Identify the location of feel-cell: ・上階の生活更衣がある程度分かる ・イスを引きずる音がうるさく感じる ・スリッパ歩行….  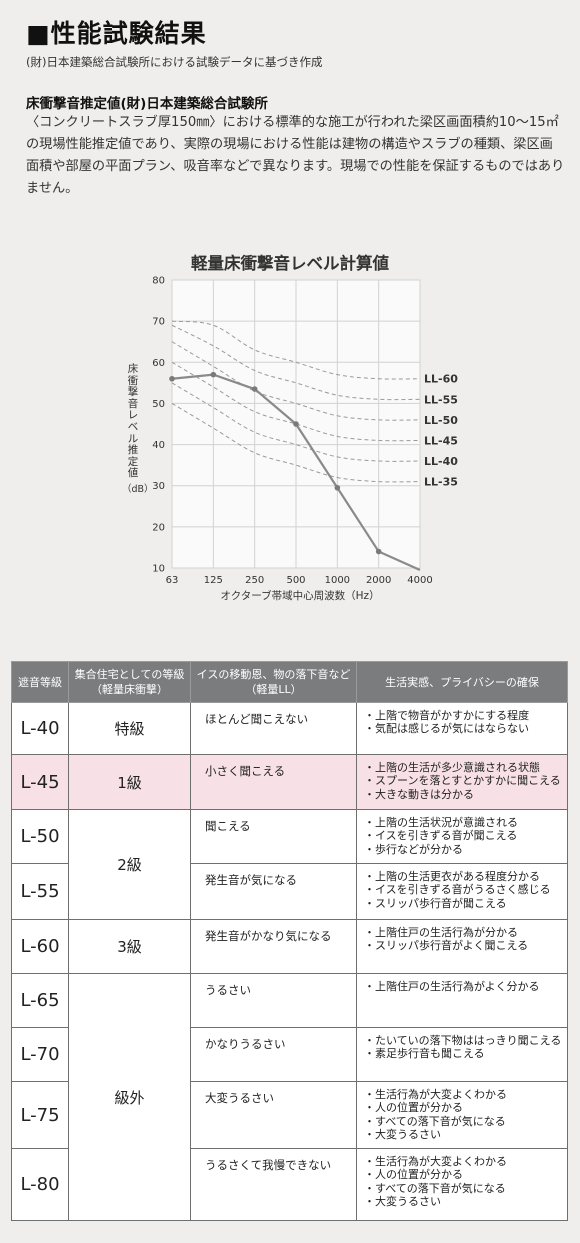
(462, 891).